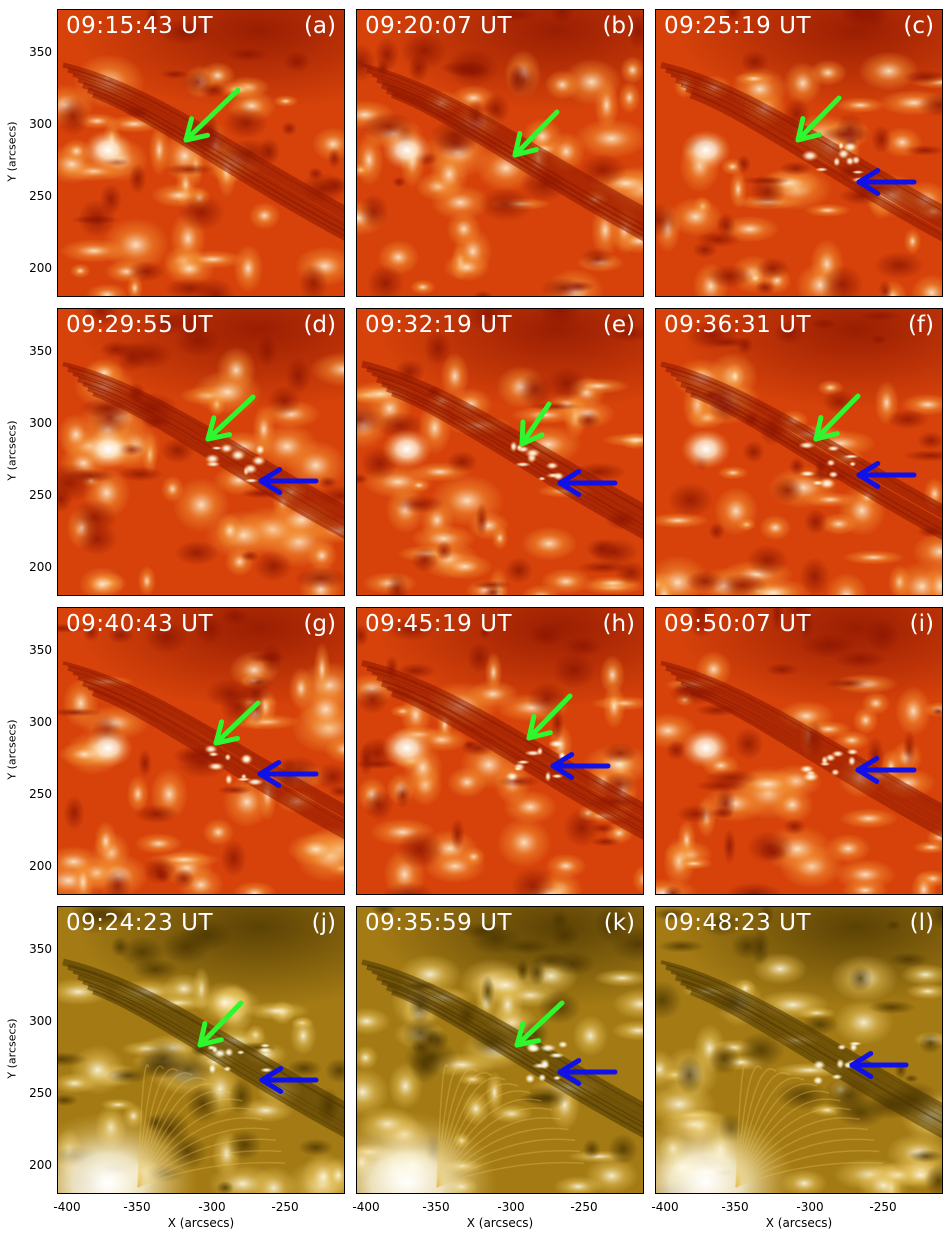 This screenshot has height=1244, width=948. Describe the element at coordinates (319, 26) in the screenshot. I see `panel-label: (a)` at that location.